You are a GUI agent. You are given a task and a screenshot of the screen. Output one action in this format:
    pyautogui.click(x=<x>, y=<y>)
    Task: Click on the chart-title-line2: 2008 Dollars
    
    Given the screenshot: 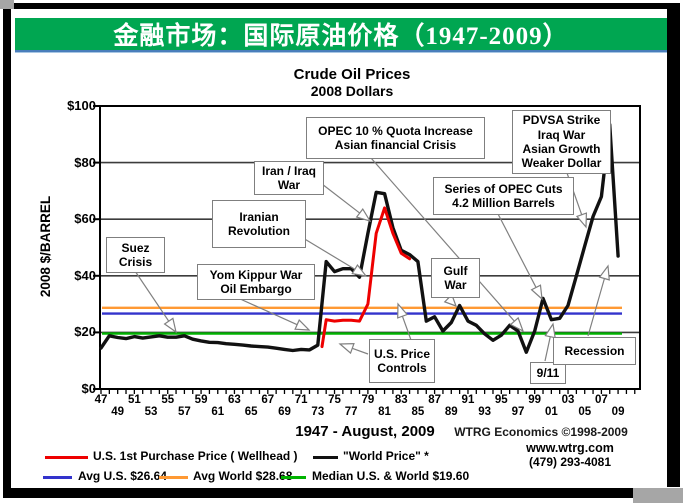 What is the action you would take?
    pyautogui.click(x=352, y=91)
    